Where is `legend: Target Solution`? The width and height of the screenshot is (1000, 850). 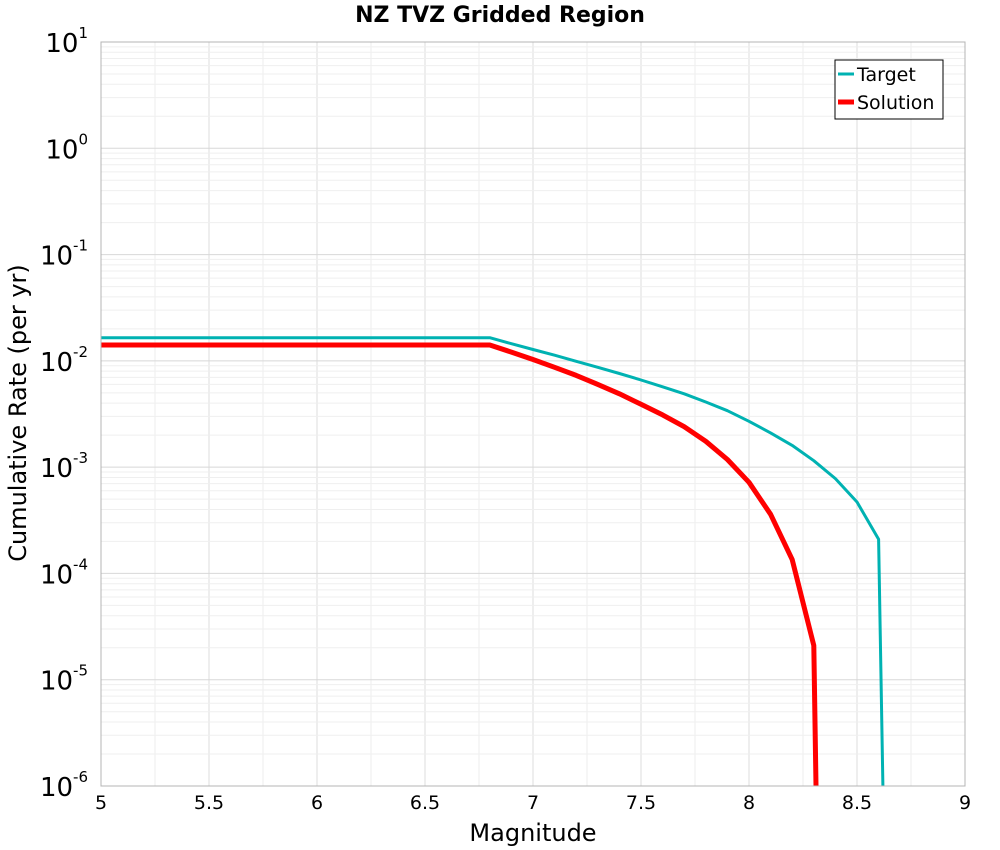 legend: Target Solution is located at coordinates (889, 89).